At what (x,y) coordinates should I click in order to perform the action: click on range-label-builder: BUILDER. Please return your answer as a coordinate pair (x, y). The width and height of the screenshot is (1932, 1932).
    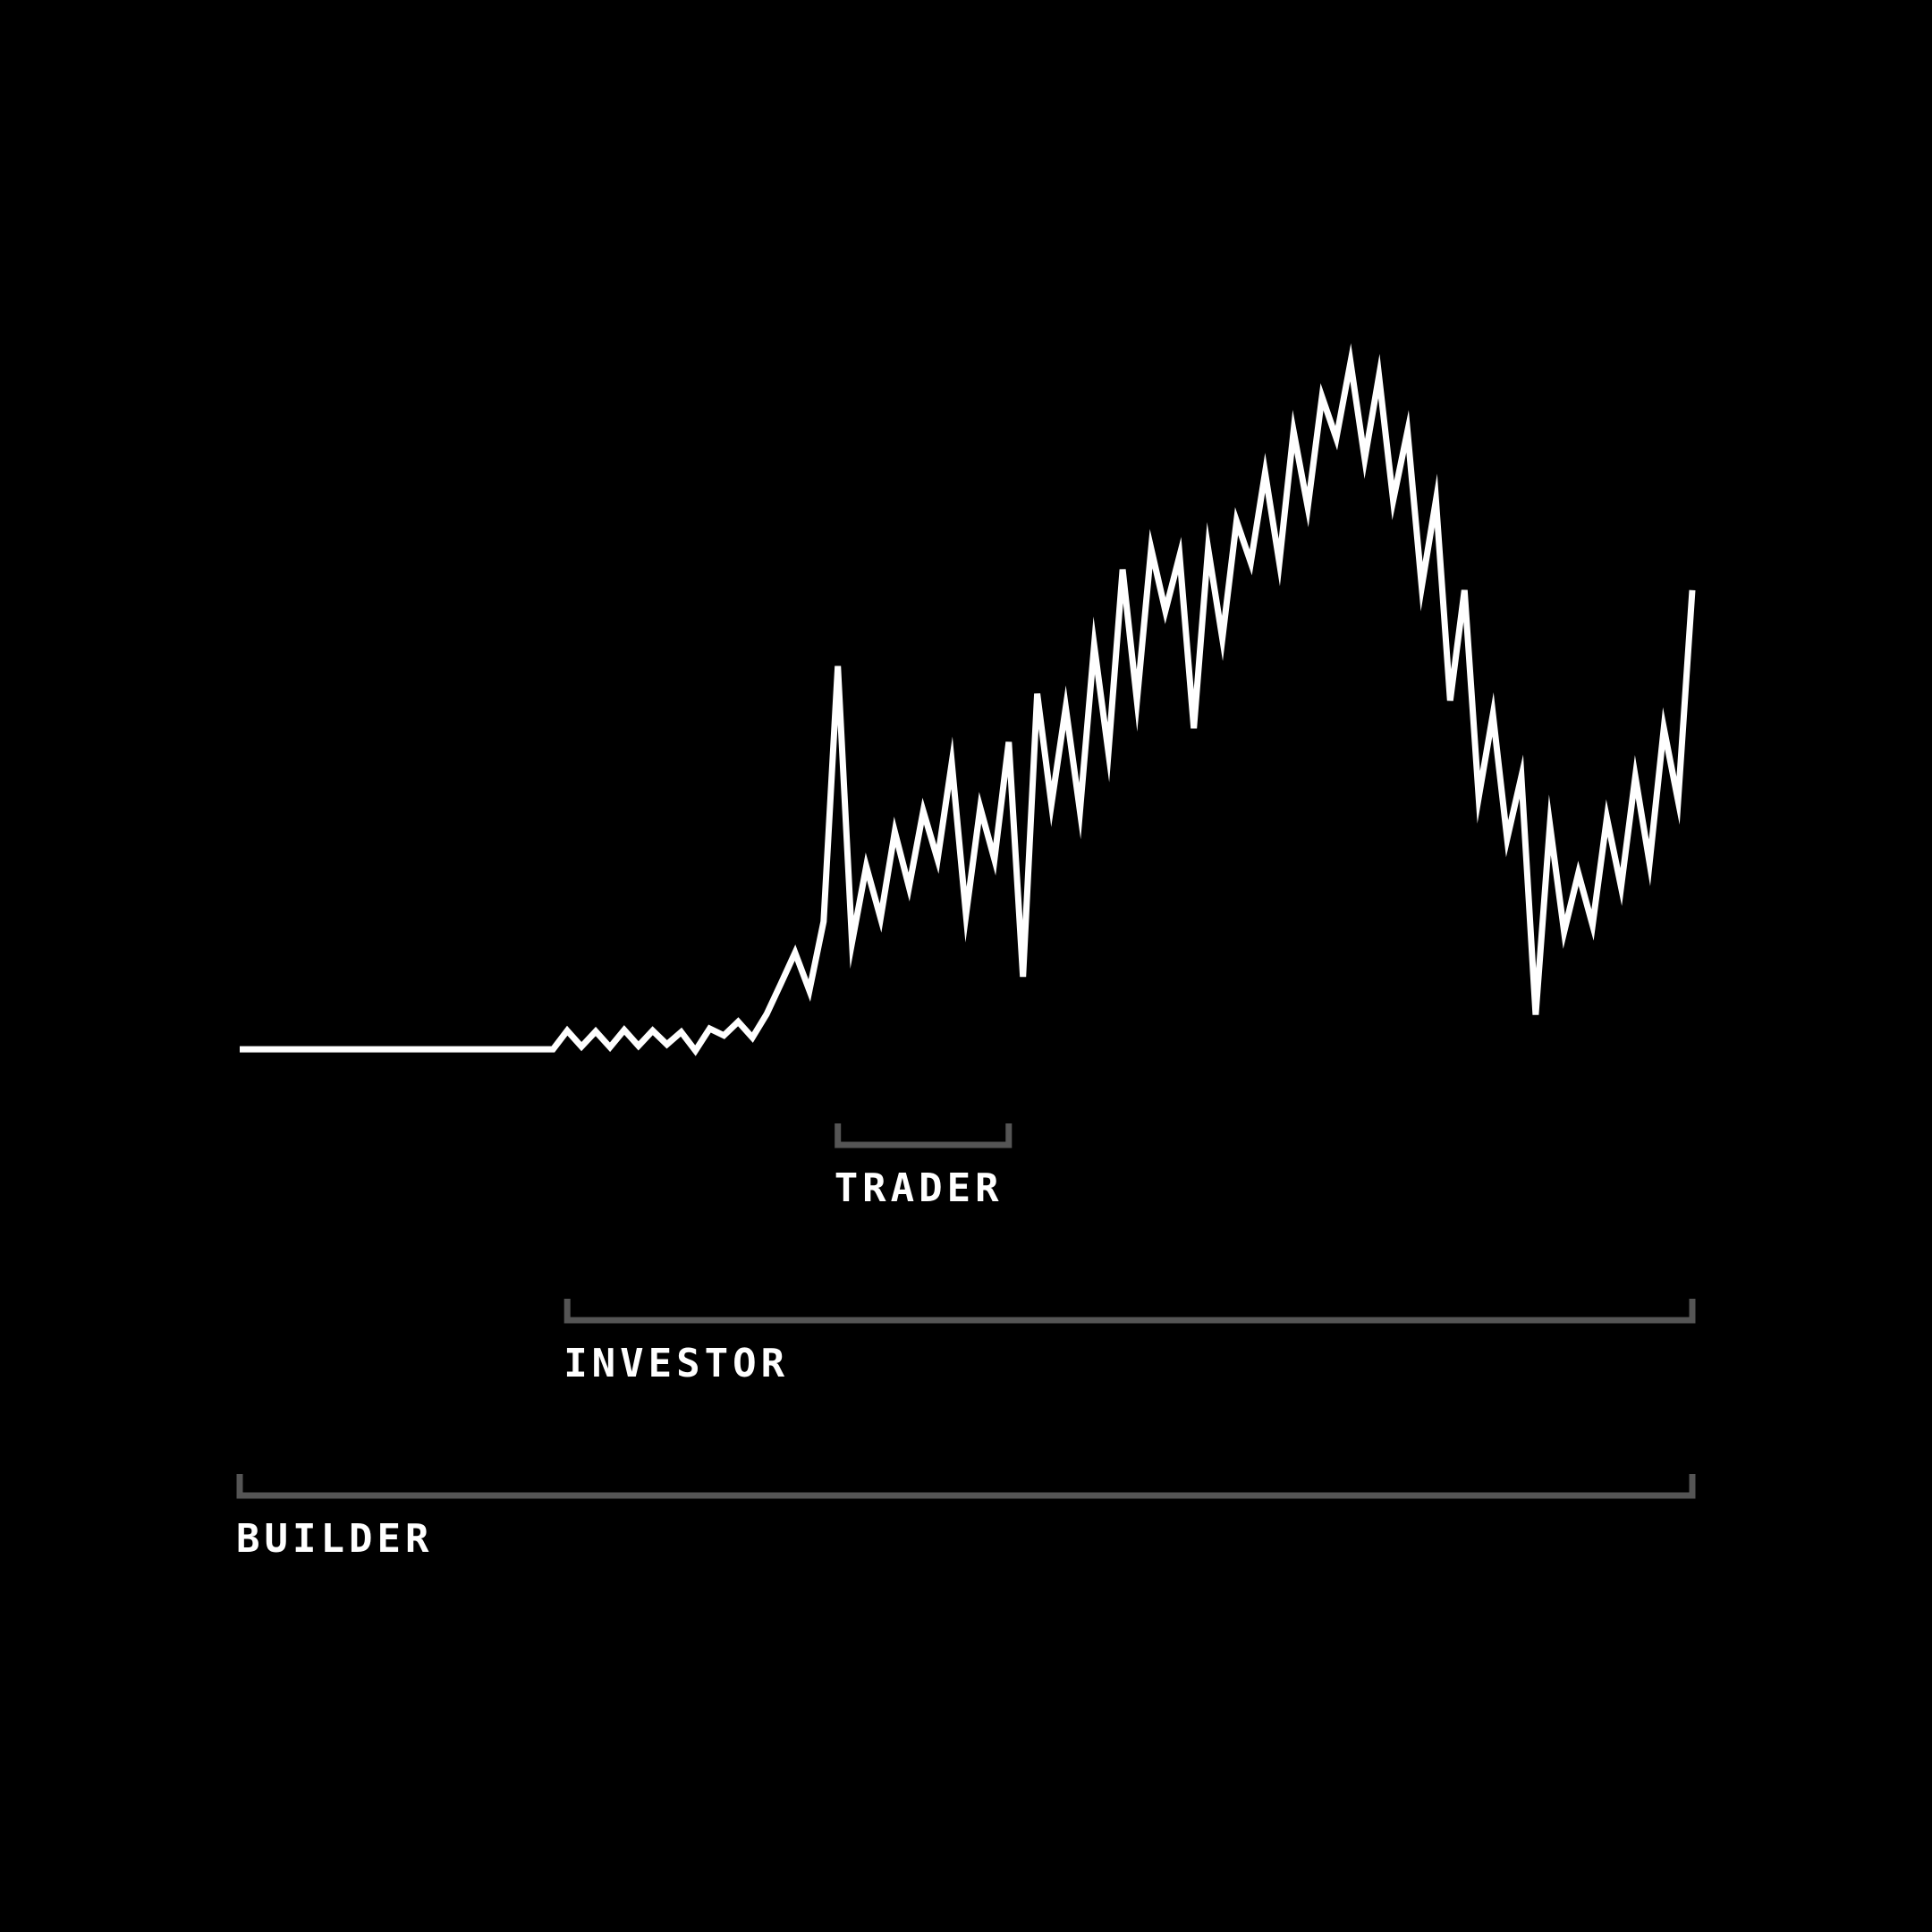
    Looking at the image, I should click on (334, 1539).